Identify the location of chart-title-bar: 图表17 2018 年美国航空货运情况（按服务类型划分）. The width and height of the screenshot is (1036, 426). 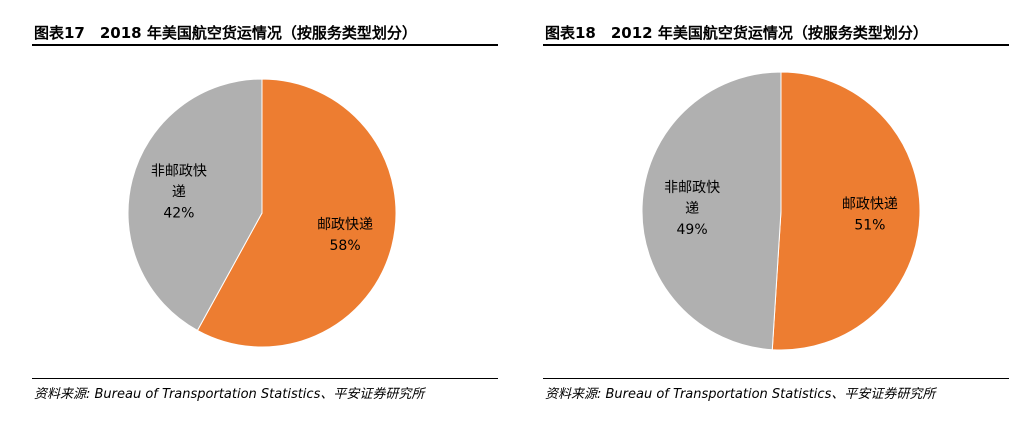
(265, 33).